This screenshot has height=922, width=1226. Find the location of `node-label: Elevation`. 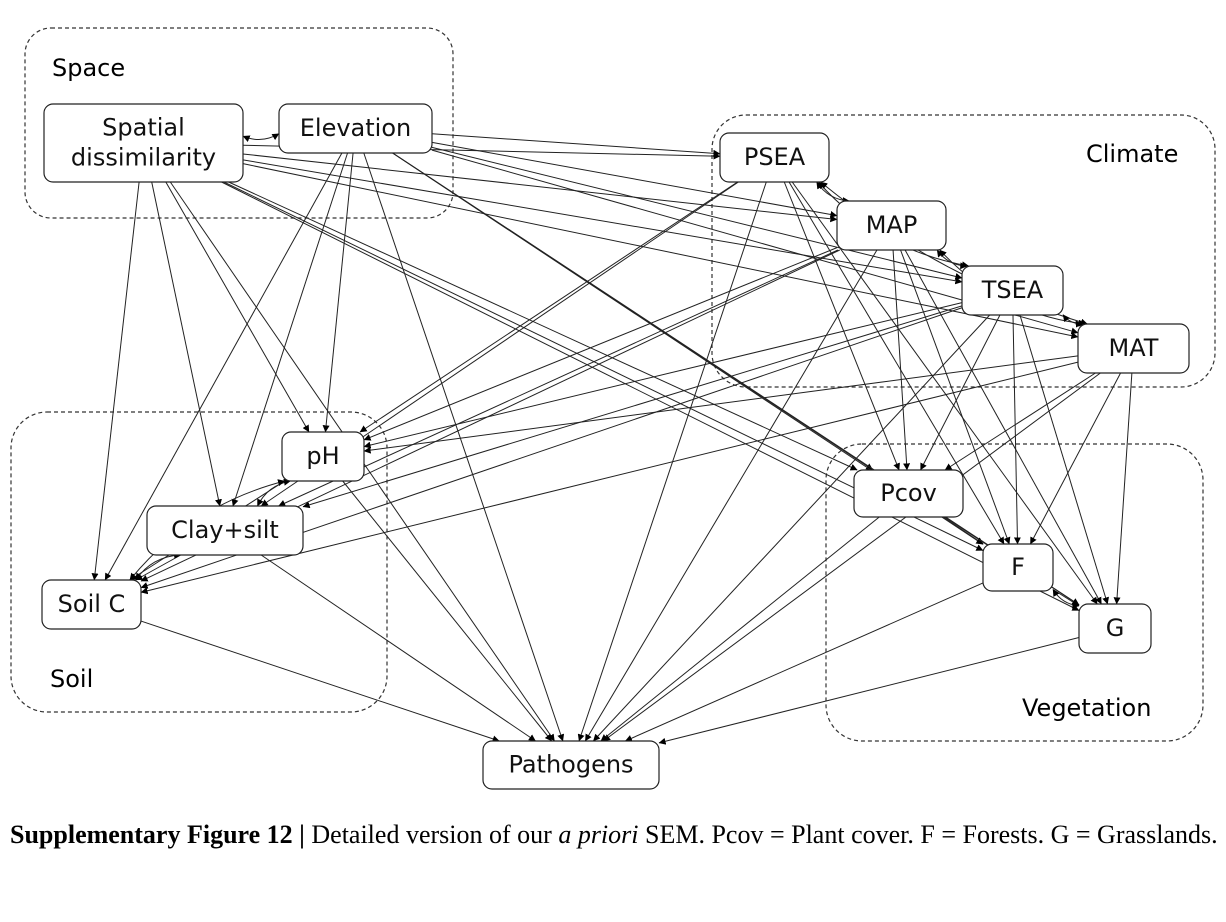

node-label: Elevation is located at coordinates (355, 128).